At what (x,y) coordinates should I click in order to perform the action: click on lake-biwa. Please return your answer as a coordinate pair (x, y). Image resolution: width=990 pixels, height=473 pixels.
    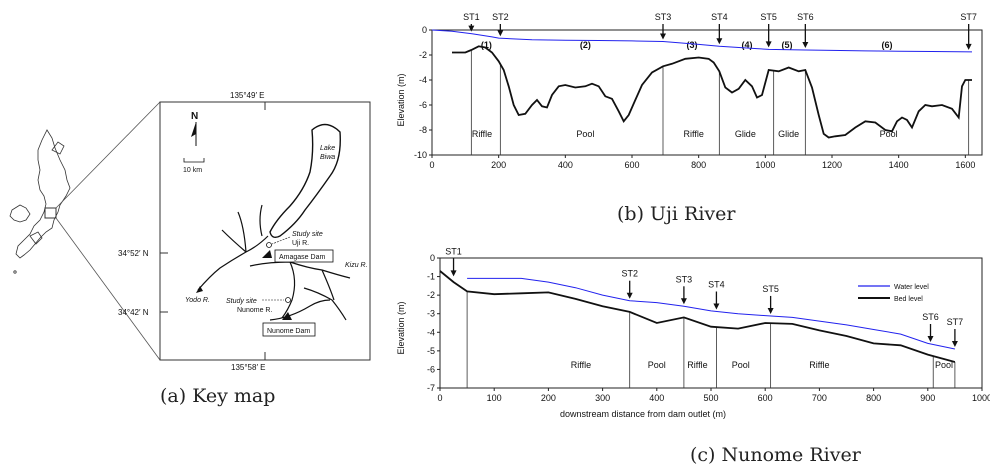
    Looking at the image, I should click on (305, 181).